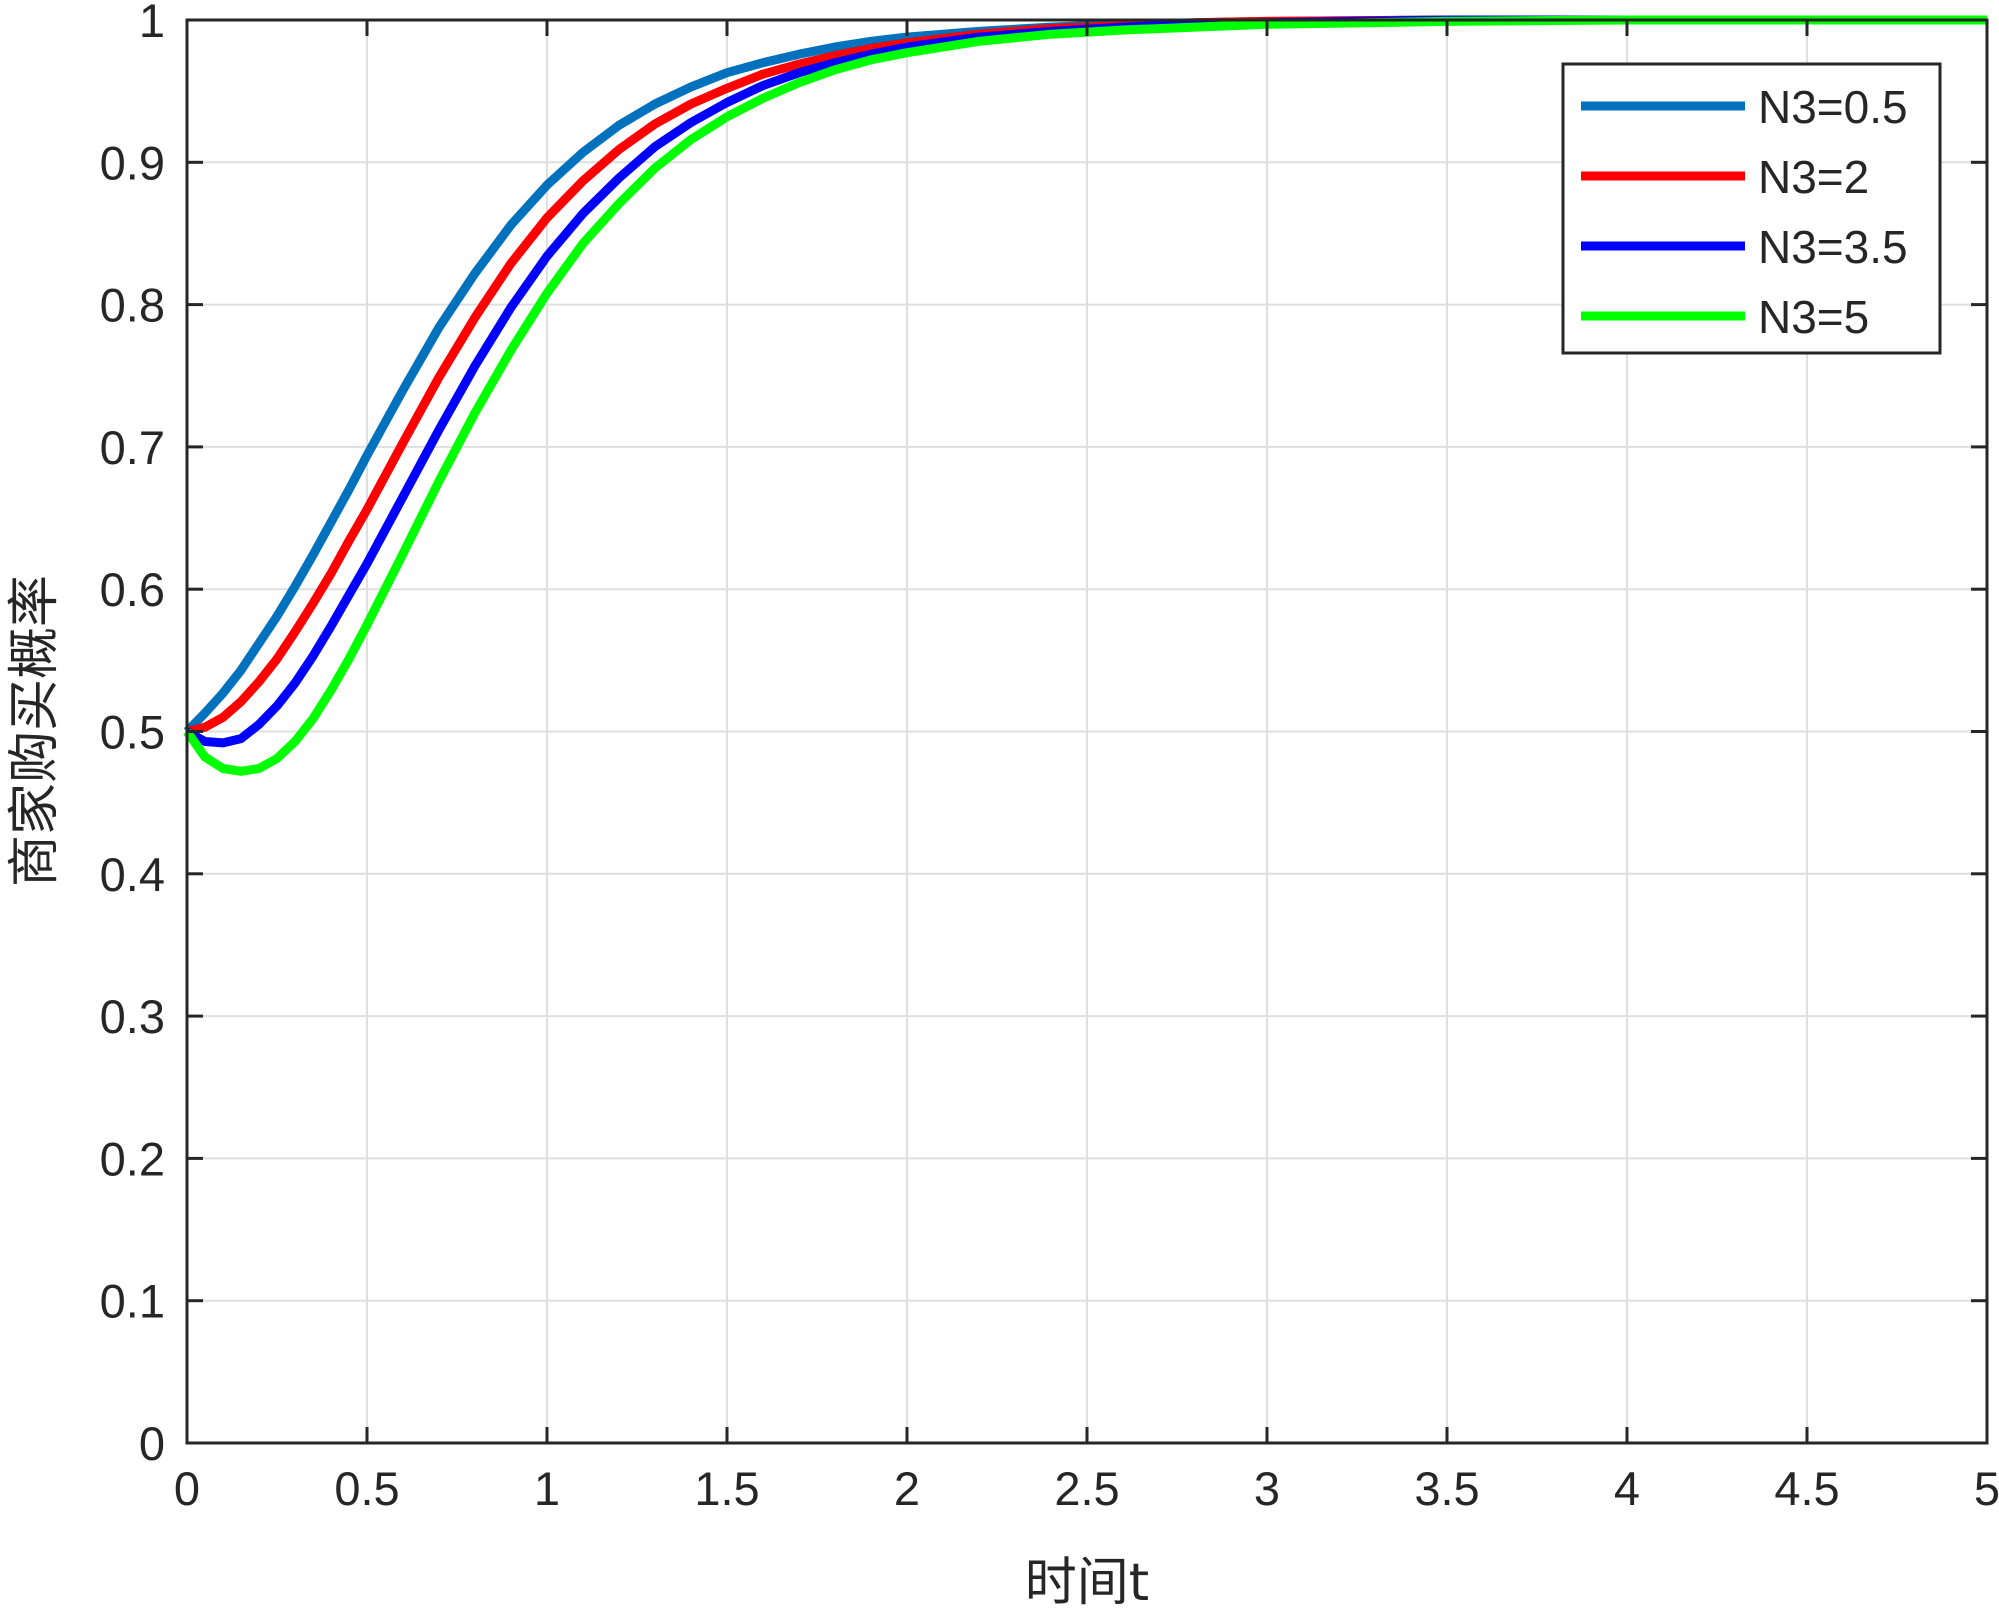  I want to click on y-tick-label: 0.6, so click(132, 589).